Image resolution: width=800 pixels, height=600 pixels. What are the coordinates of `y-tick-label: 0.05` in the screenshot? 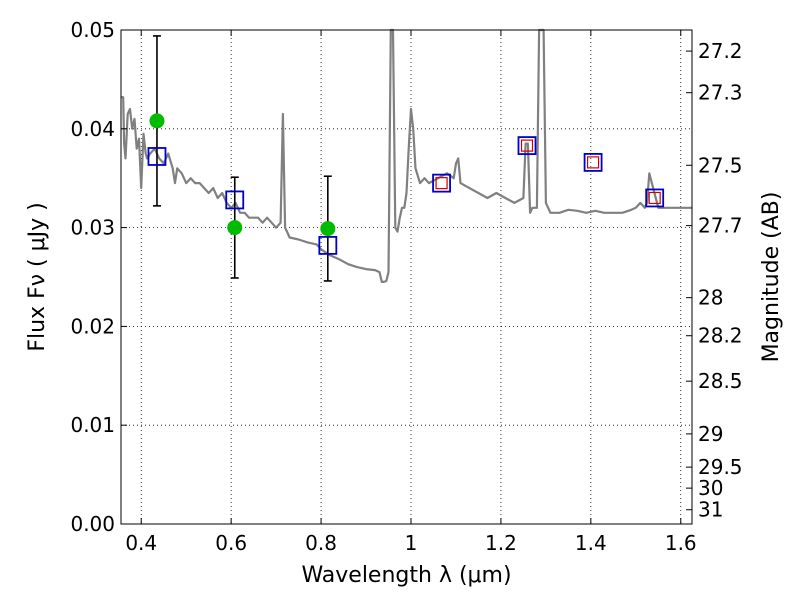 It's located at (92, 30).